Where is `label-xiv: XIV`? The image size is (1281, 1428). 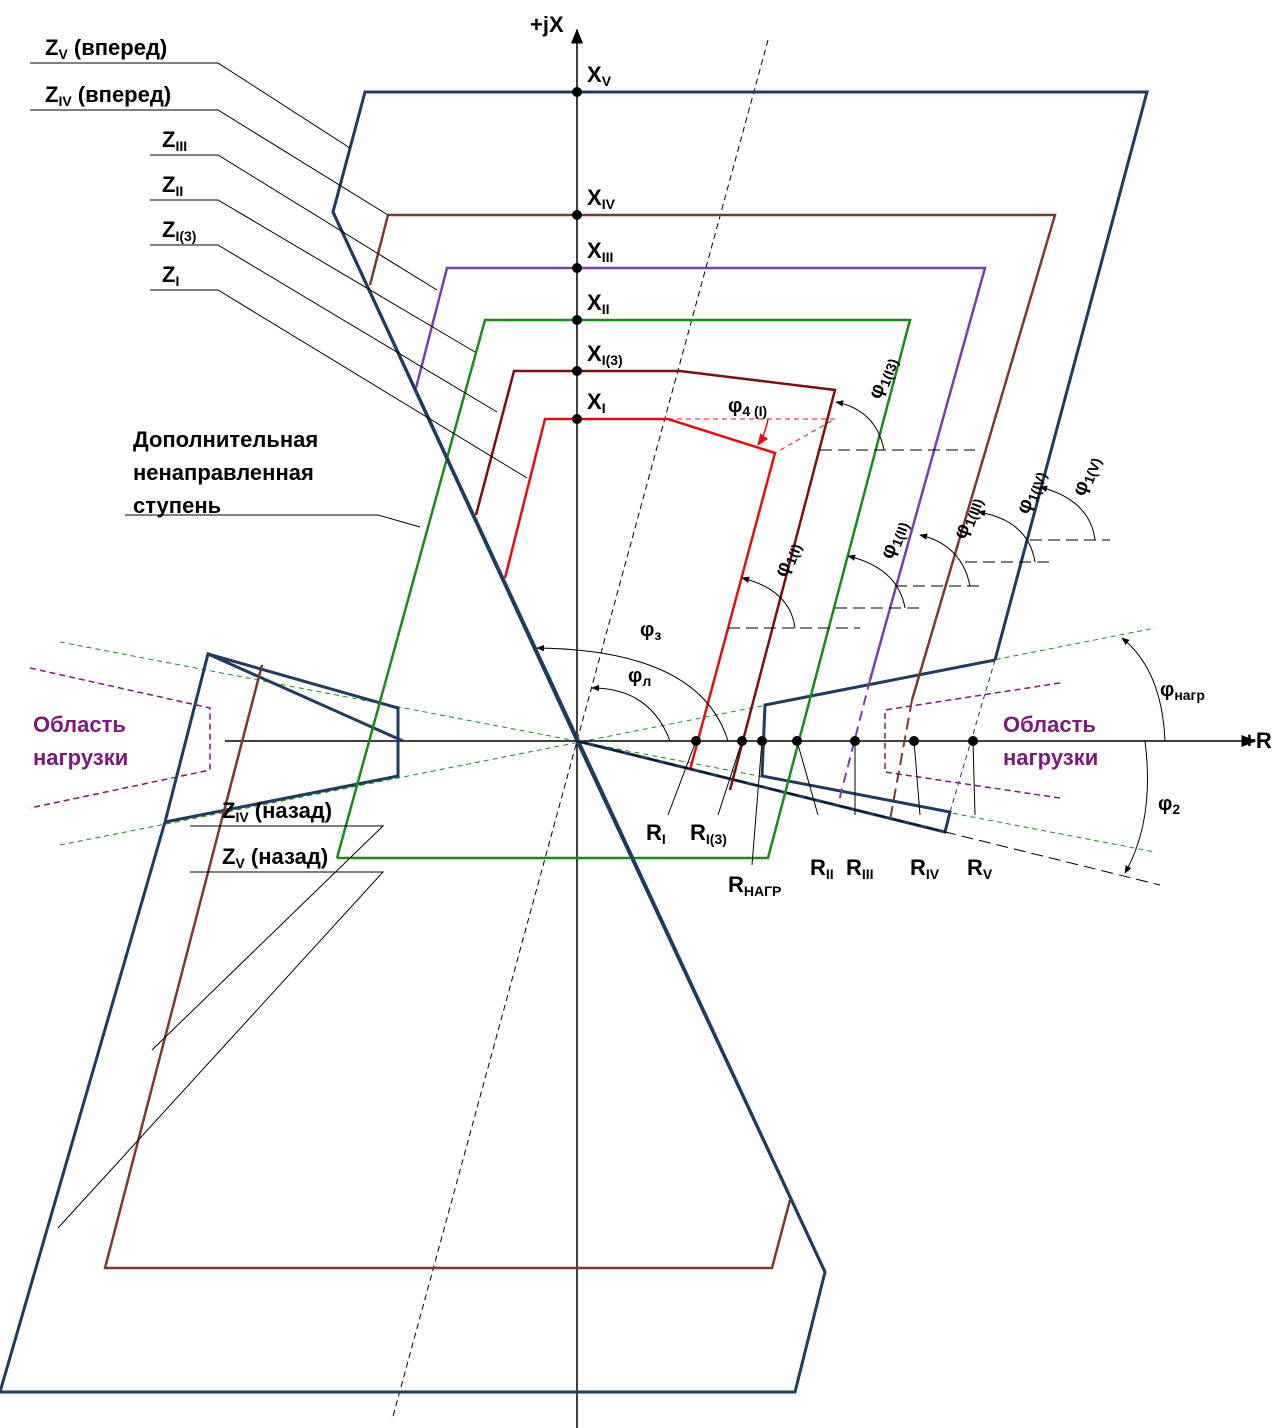 label-xiv: XIV is located at coordinates (601, 198).